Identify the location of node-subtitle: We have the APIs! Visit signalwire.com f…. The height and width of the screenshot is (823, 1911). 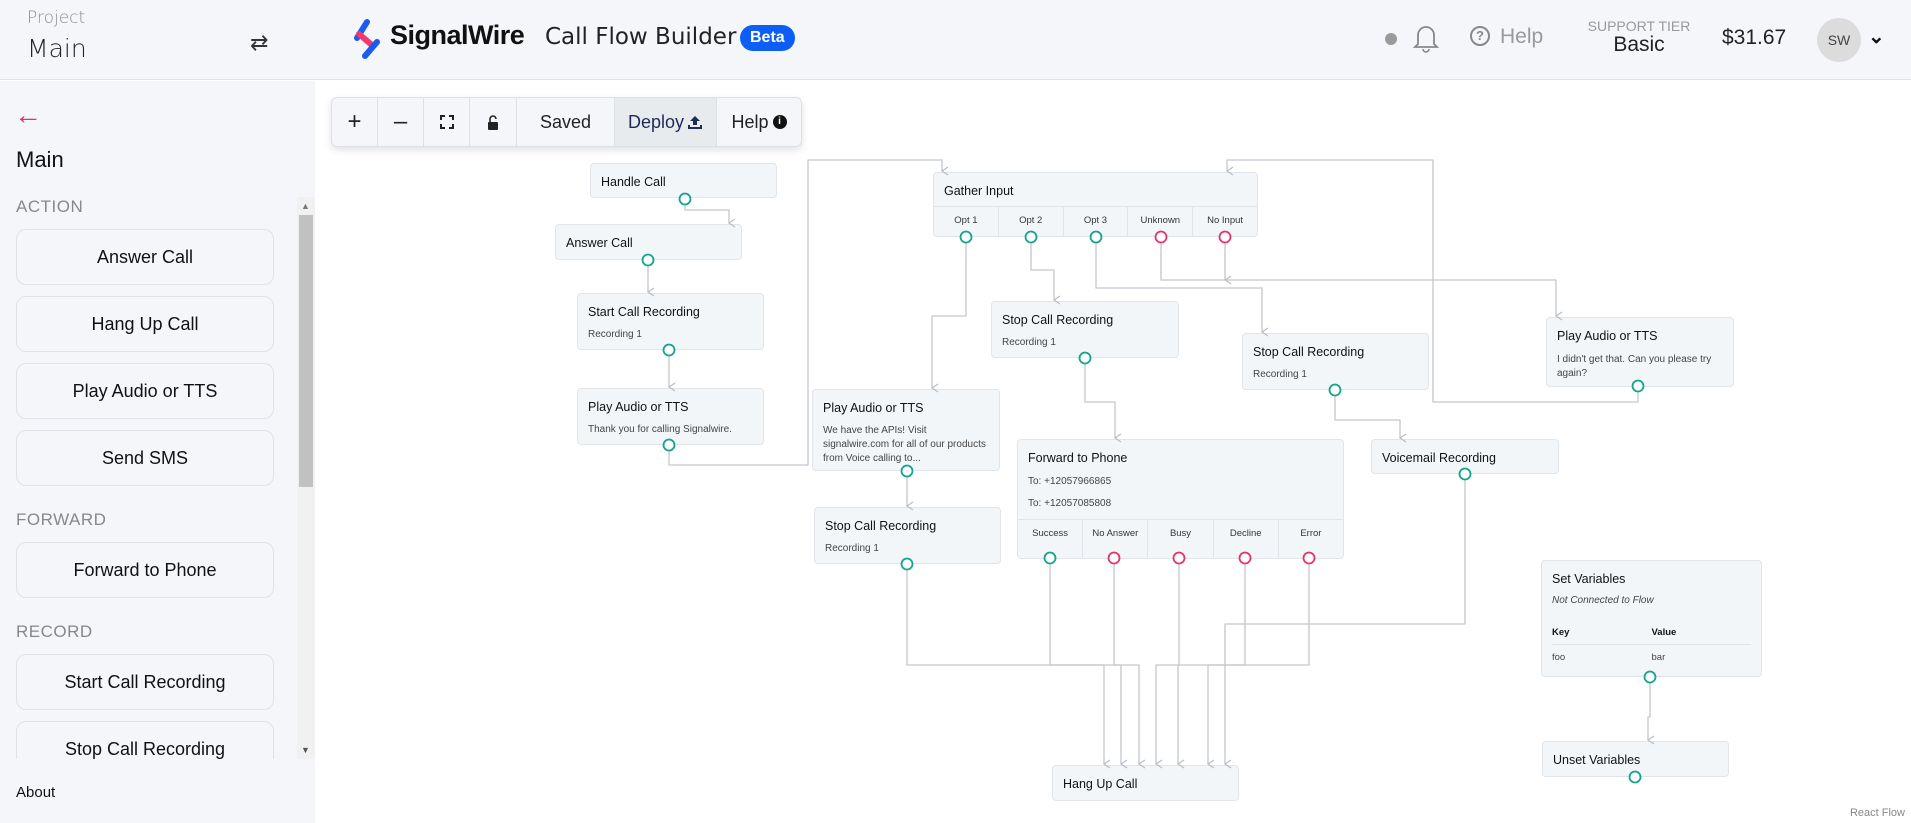
(904, 444).